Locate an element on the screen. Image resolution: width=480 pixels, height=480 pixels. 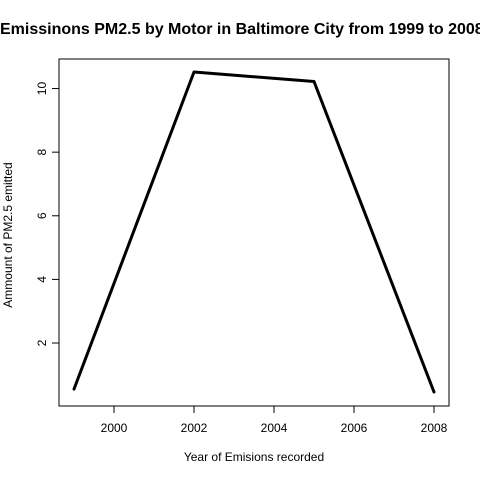
y-axis-label-text: Ammount of PM2.5 emitted is located at coordinates (8, 235).